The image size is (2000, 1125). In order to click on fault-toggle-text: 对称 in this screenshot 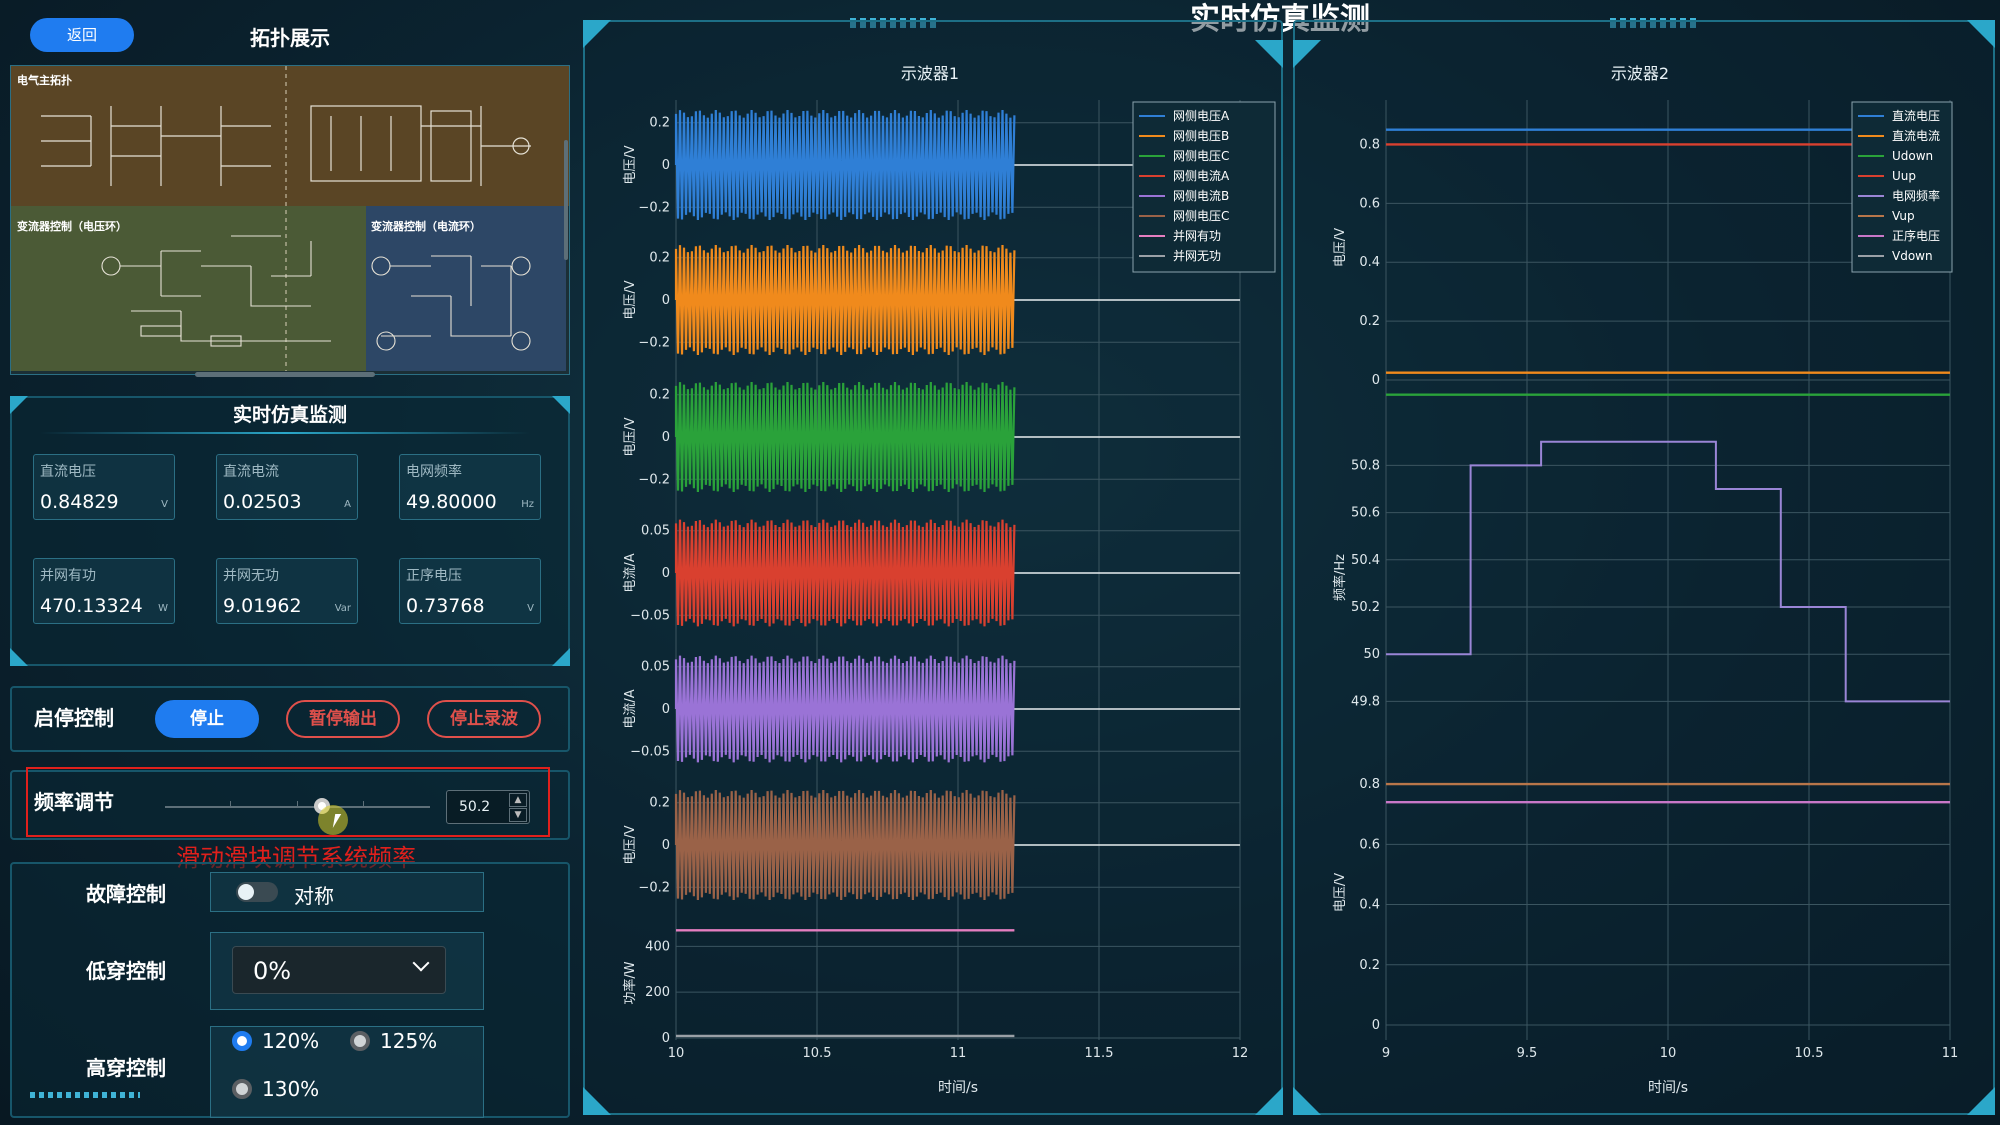, I will do `click(314, 896)`.